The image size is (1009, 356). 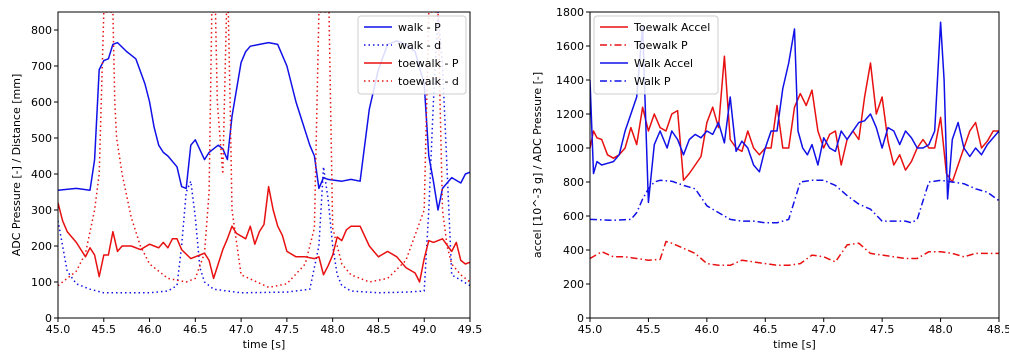 I want to click on legend-label: Toewalk P, so click(x=660, y=45).